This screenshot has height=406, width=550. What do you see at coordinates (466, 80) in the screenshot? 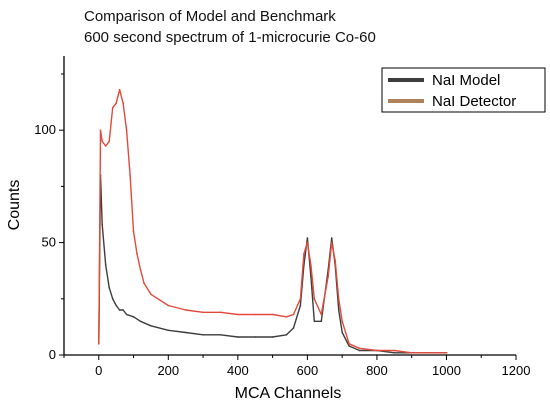
I see `legend-label: NaI Model` at bounding box center [466, 80].